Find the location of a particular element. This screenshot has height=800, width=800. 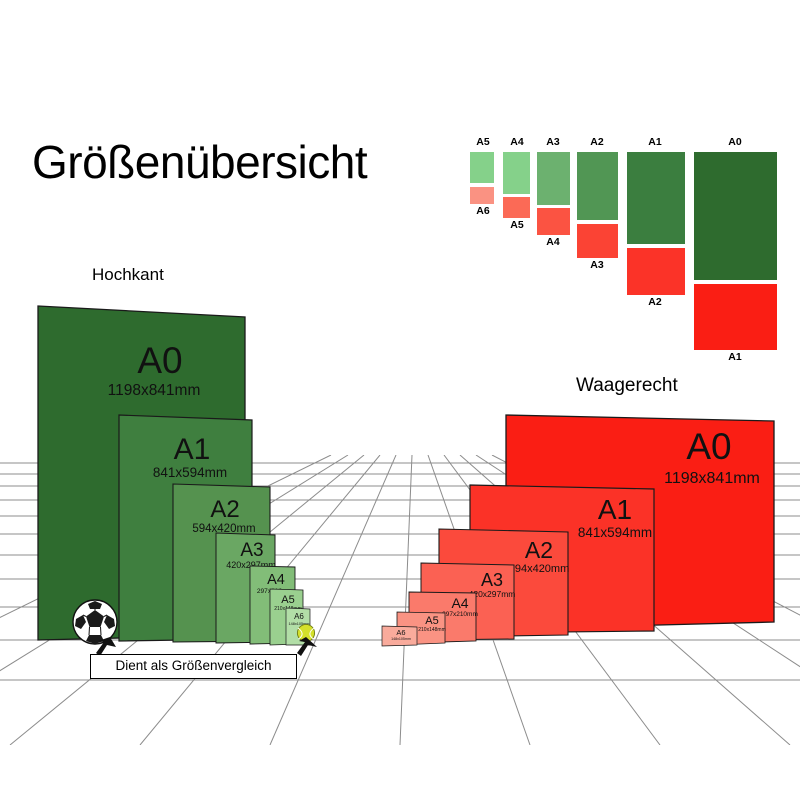

legend-label-bottom-2: A4 is located at coordinates (553, 242).